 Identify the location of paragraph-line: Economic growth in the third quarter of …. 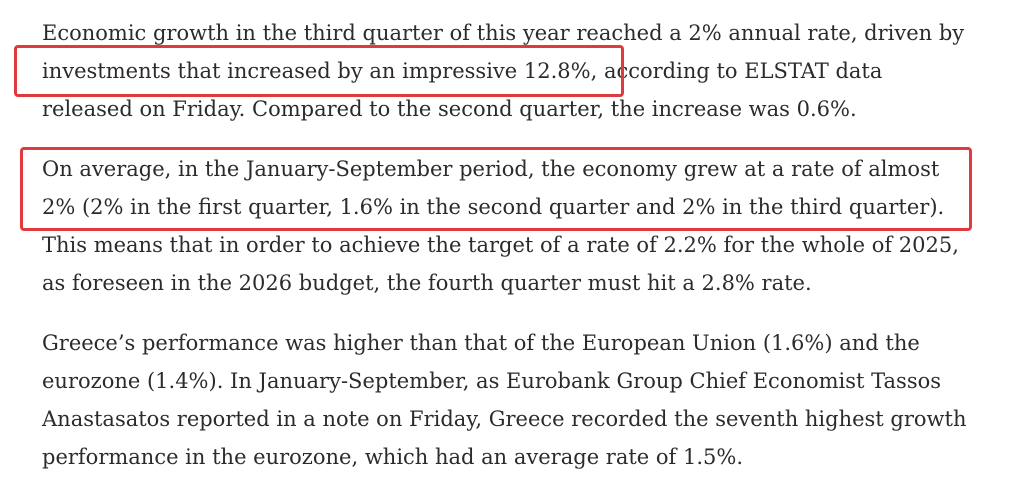
(503, 33).